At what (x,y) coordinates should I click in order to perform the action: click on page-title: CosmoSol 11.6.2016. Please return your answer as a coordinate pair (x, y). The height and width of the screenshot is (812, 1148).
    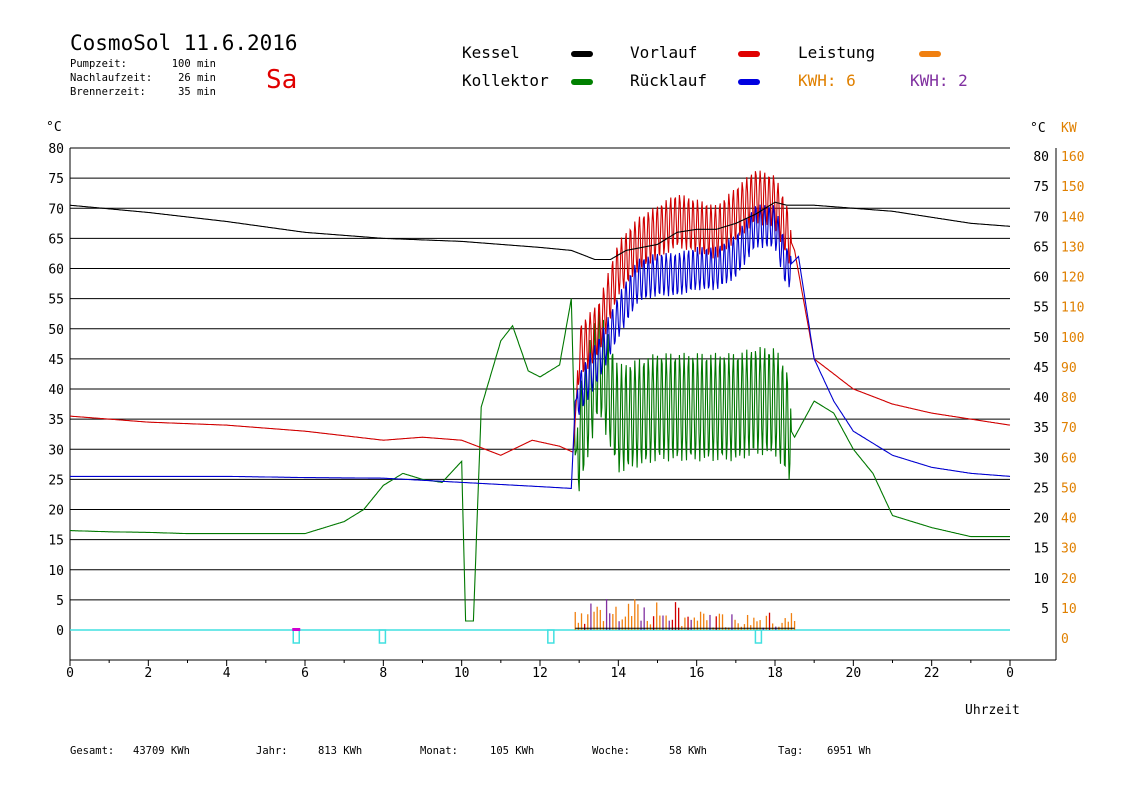
    Looking at the image, I should click on (184, 43).